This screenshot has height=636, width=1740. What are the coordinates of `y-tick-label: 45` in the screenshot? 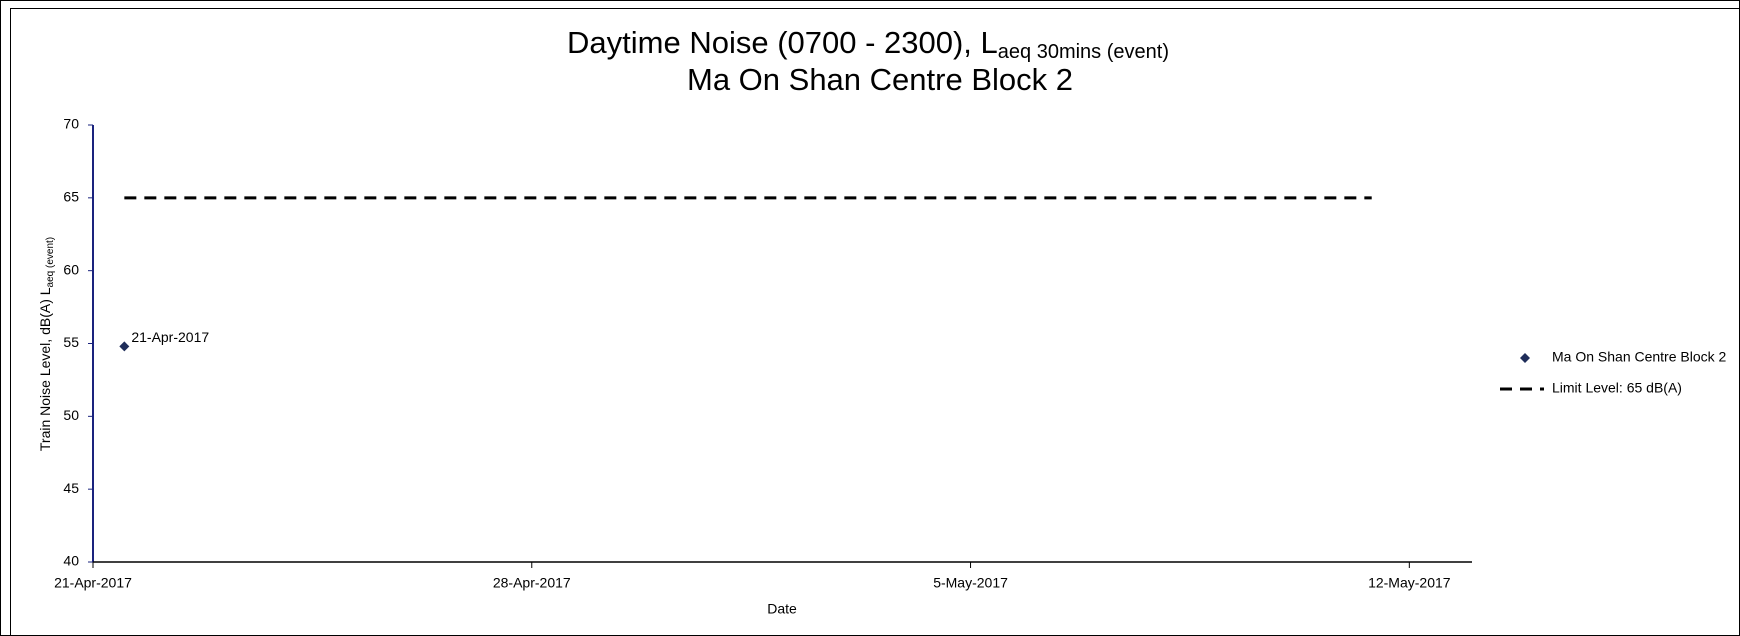 It's located at (71, 488).